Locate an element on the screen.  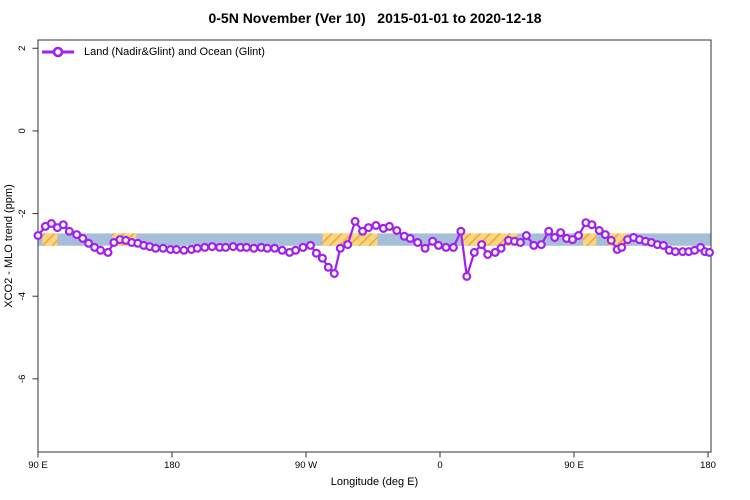
legend-marker-icon is located at coordinates (58, 52).